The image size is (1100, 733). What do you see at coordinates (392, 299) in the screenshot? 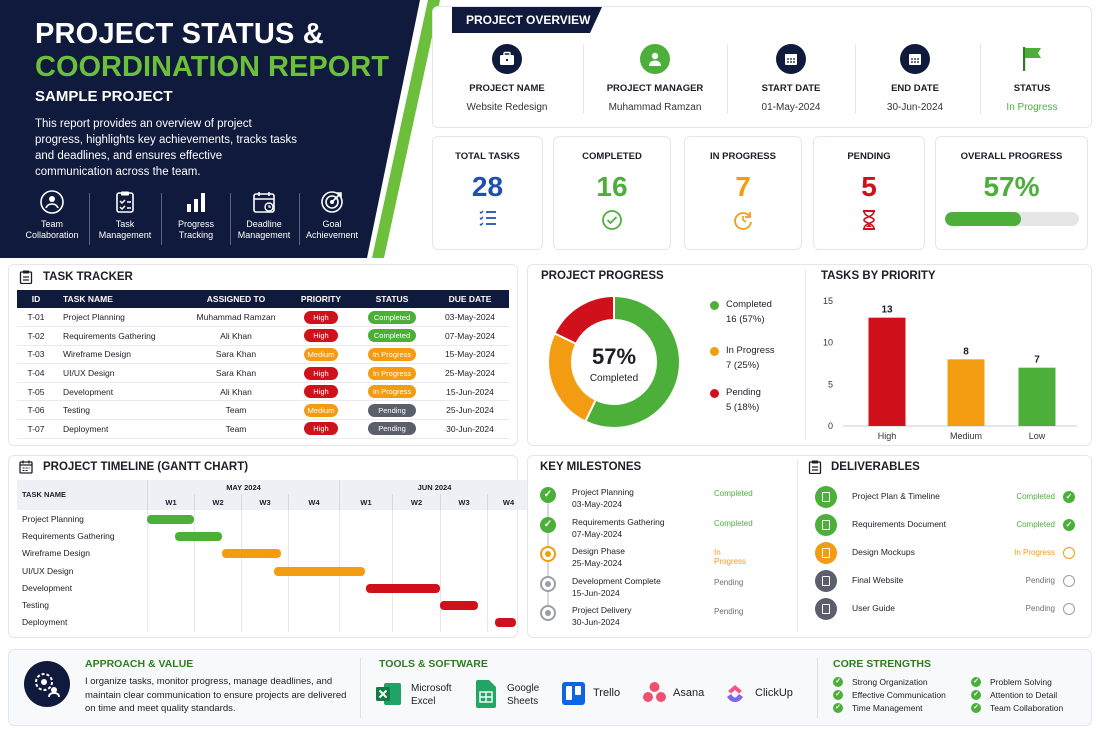
I see `column-header: STATUS` at bounding box center [392, 299].